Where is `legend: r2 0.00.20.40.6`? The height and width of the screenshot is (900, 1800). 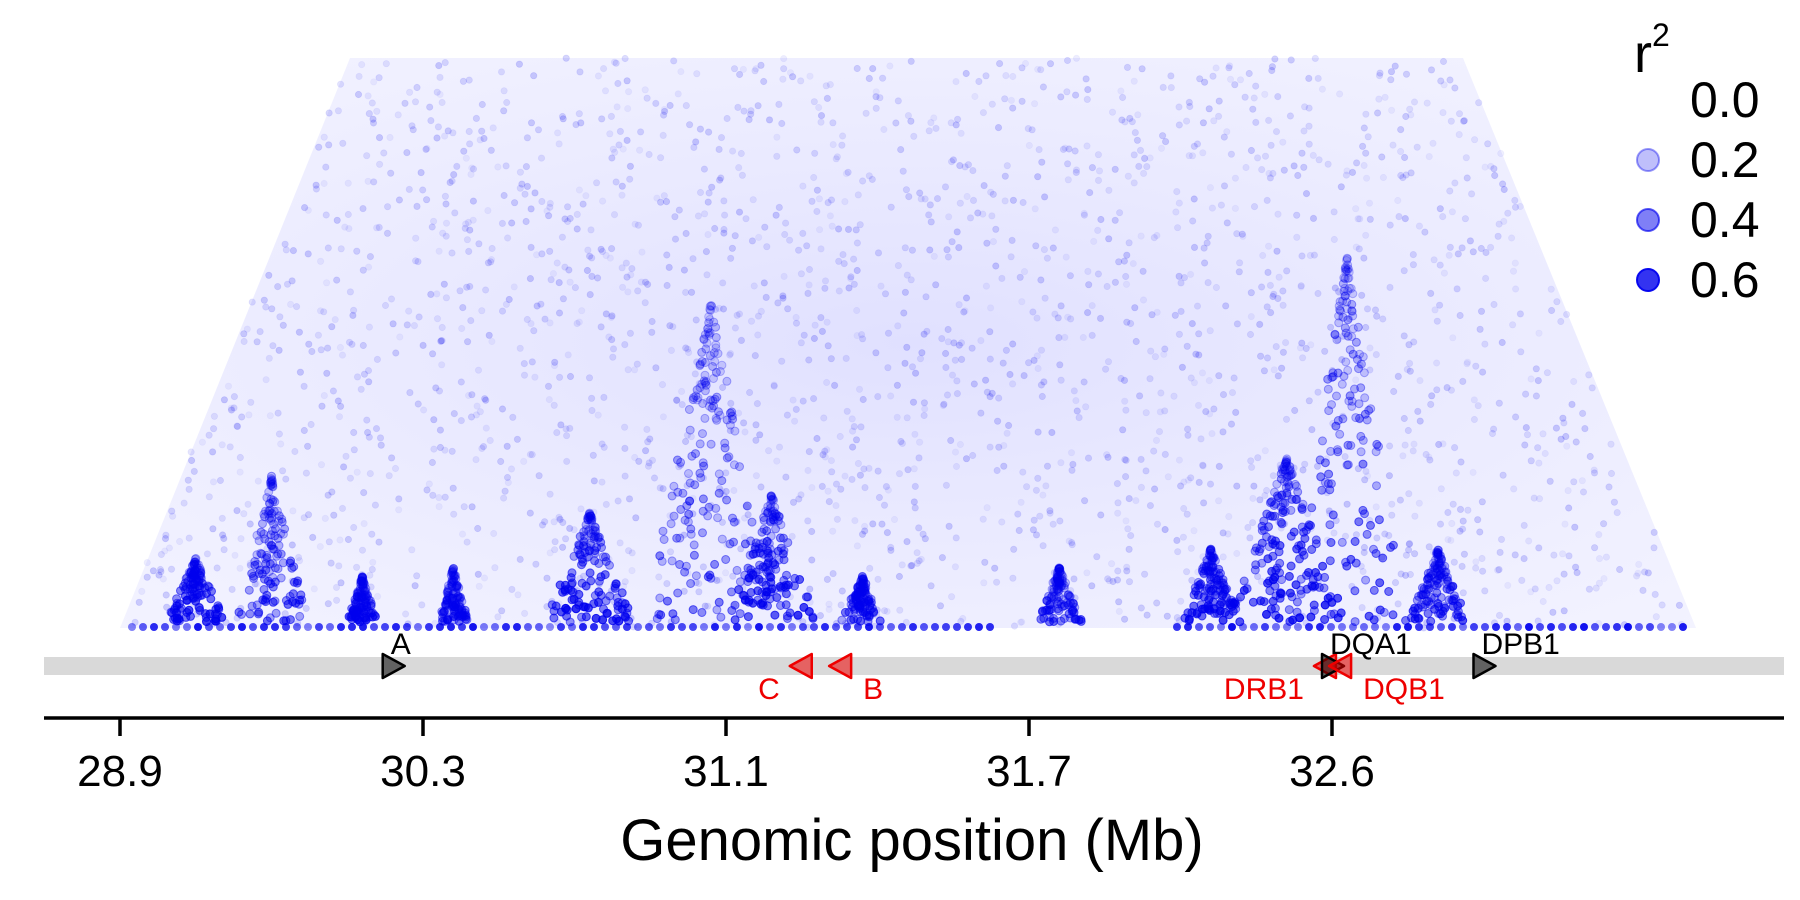 legend: r2 0.00.20.40.6 is located at coordinates (1697, 162).